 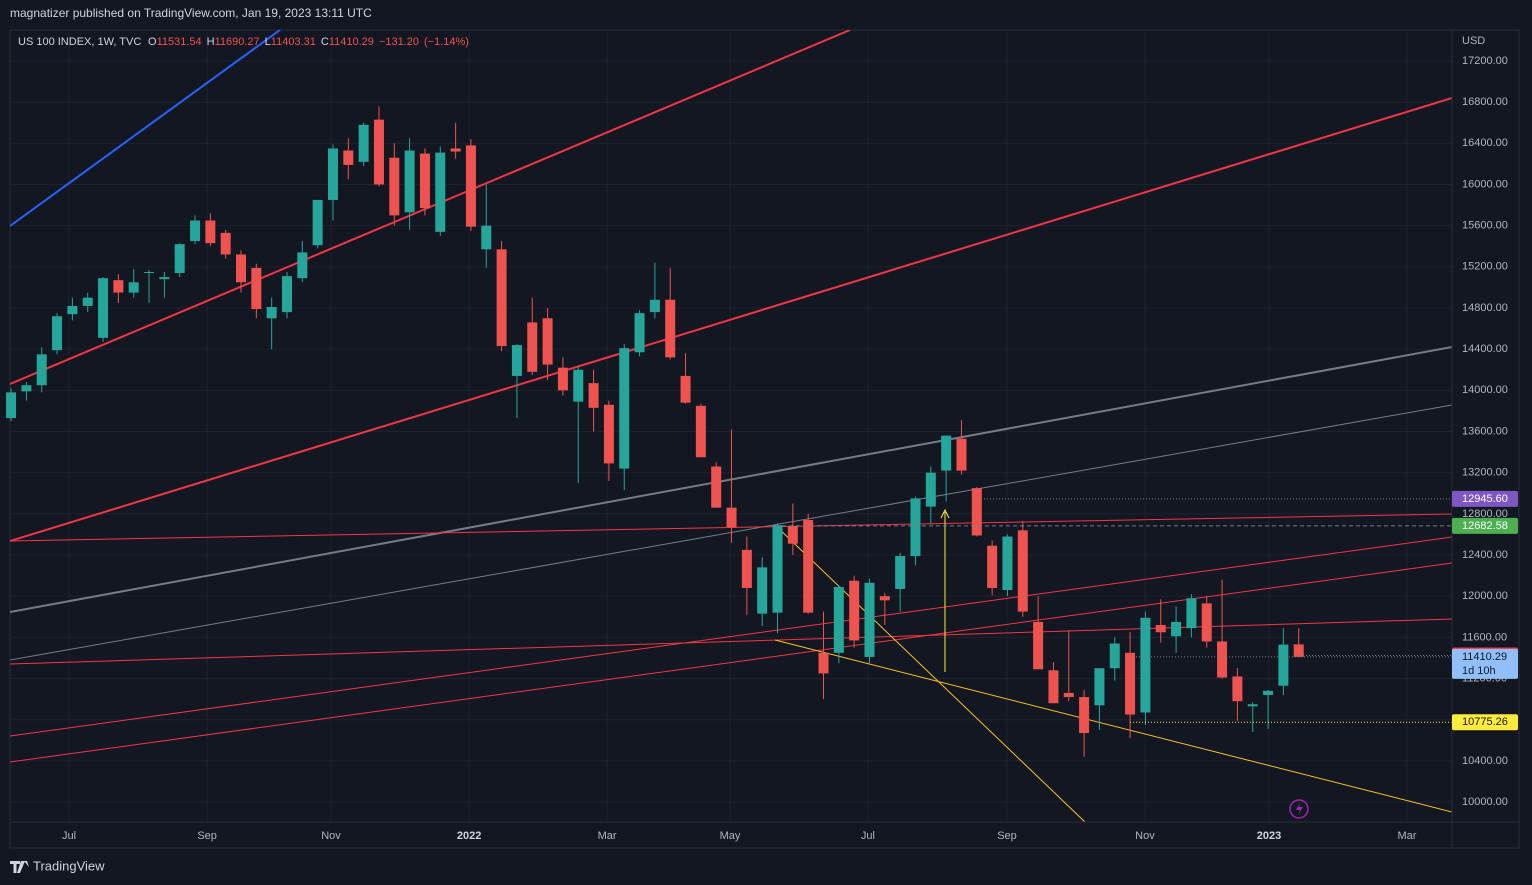 I want to click on y-tick-label: 14800.00, so click(x=1485, y=308).